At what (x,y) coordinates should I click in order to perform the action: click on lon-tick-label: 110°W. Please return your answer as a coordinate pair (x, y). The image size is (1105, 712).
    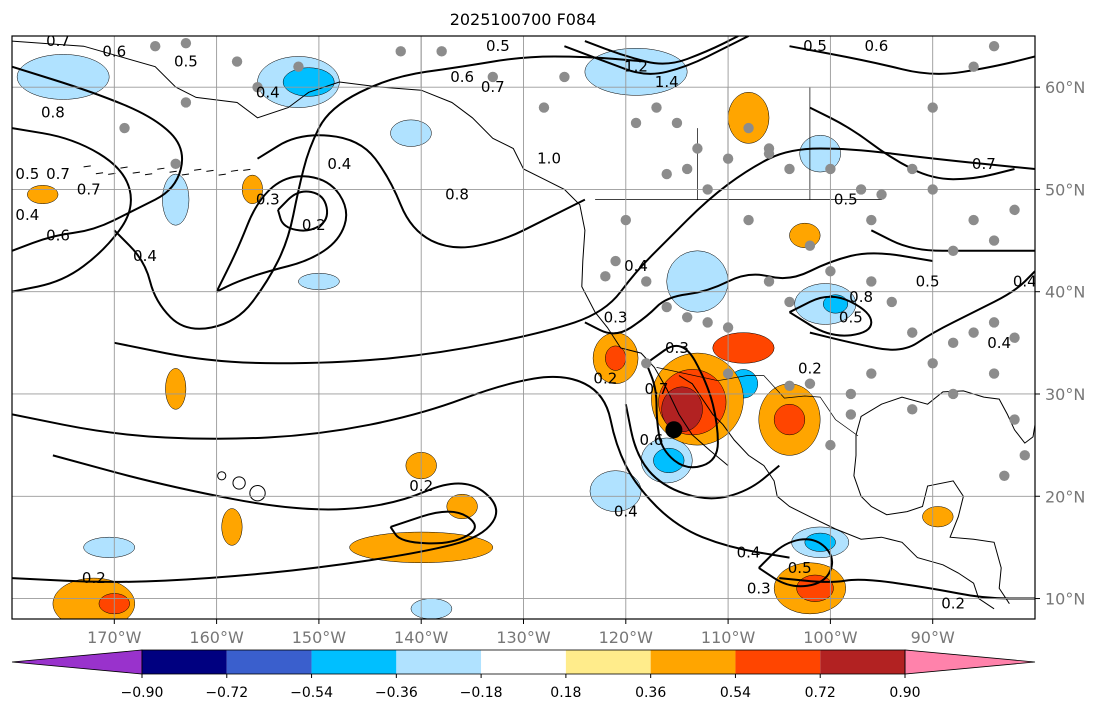
    Looking at the image, I should click on (728, 637).